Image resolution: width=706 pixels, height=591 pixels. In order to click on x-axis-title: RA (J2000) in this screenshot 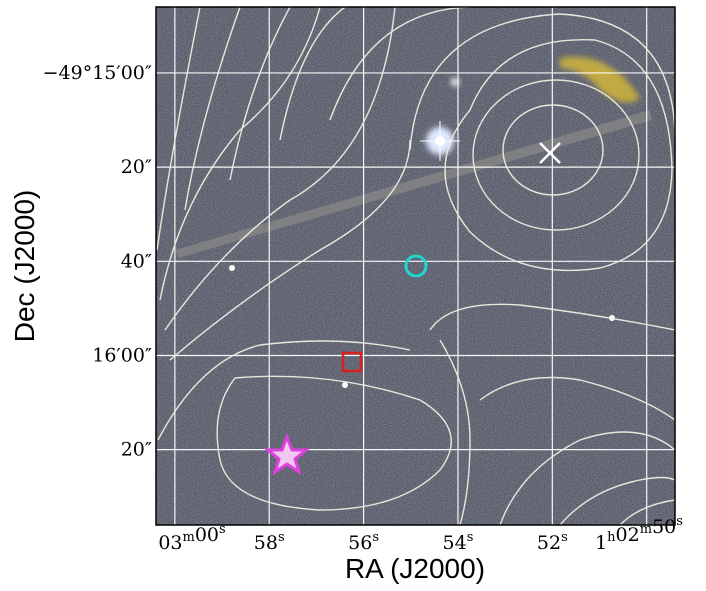, I will do `click(415, 568)`.